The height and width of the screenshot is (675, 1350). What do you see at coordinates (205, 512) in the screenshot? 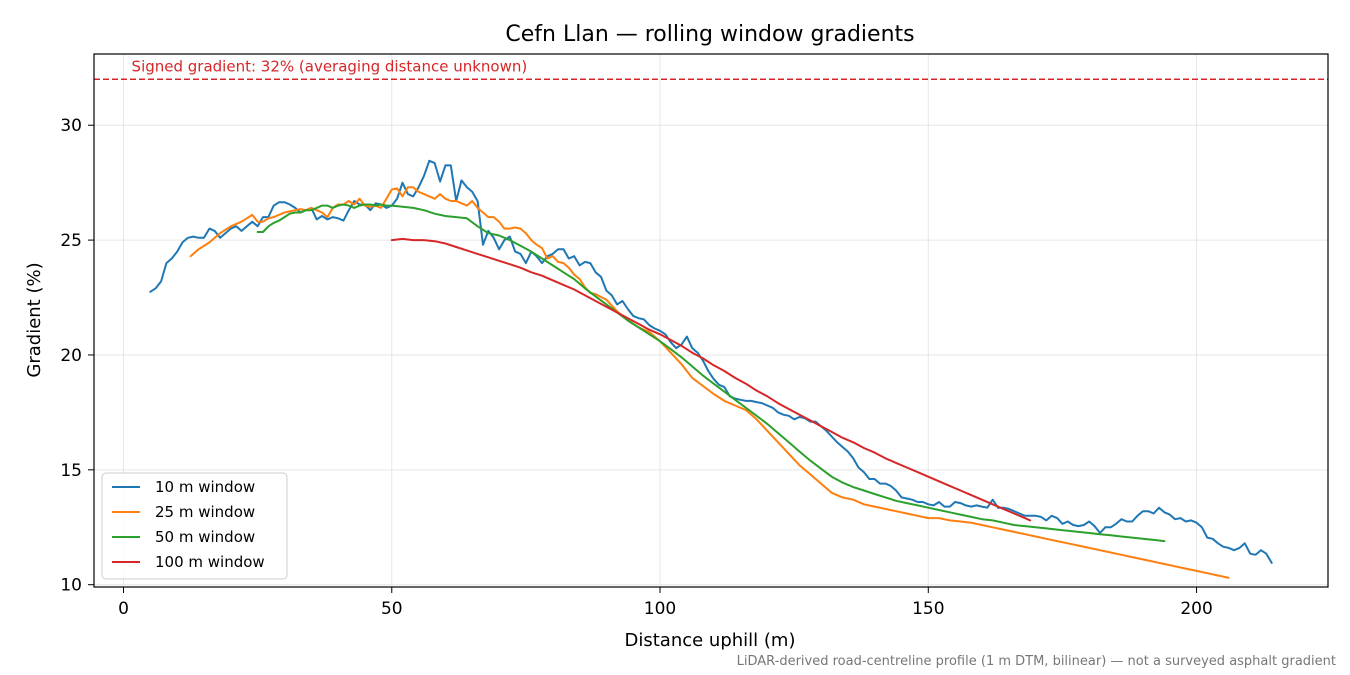
I see `legend-label: 25 m window` at bounding box center [205, 512].